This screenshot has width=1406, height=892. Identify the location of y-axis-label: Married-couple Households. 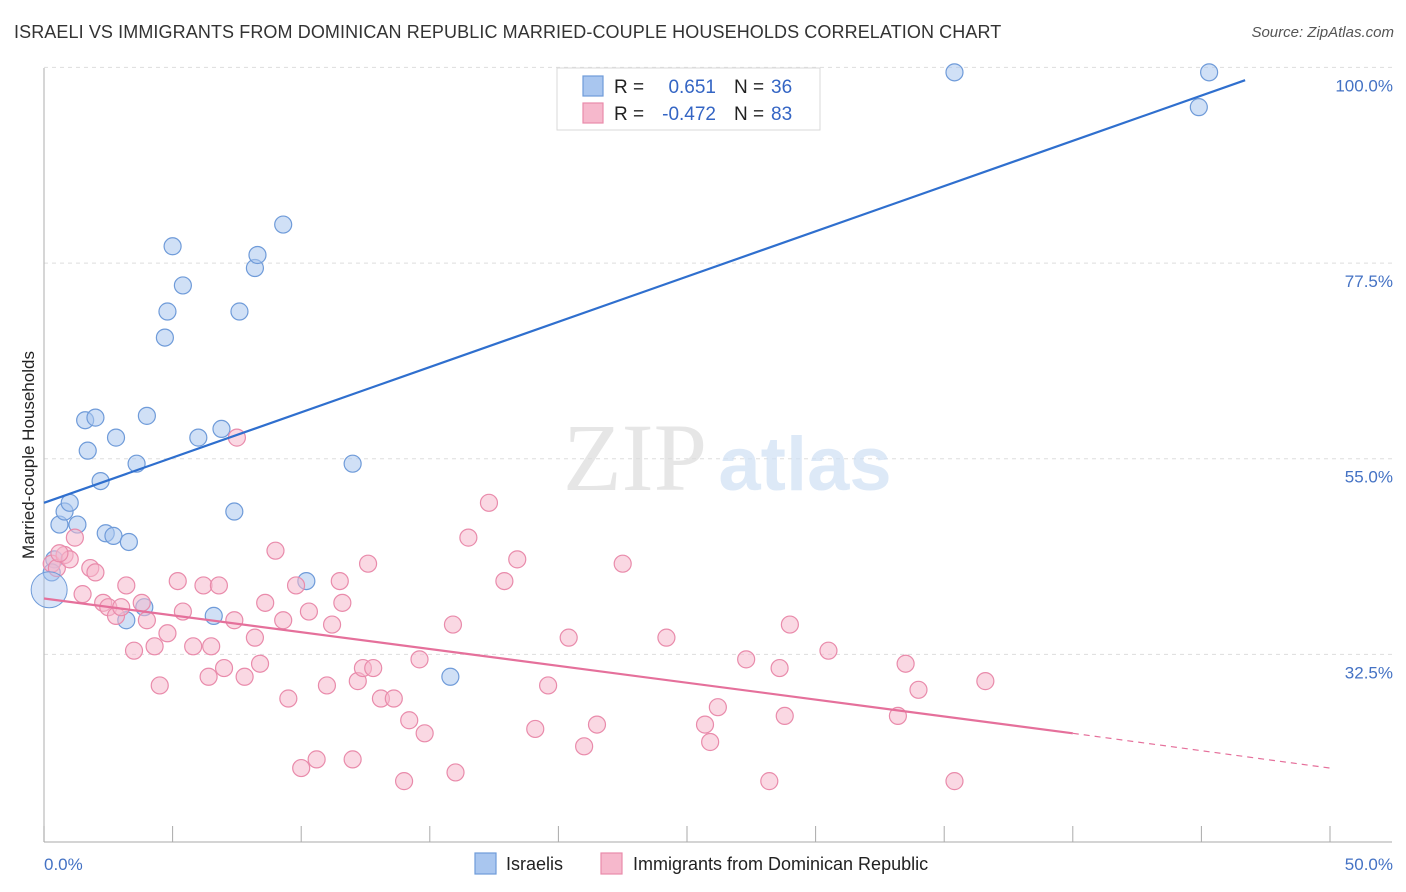
(28, 455).